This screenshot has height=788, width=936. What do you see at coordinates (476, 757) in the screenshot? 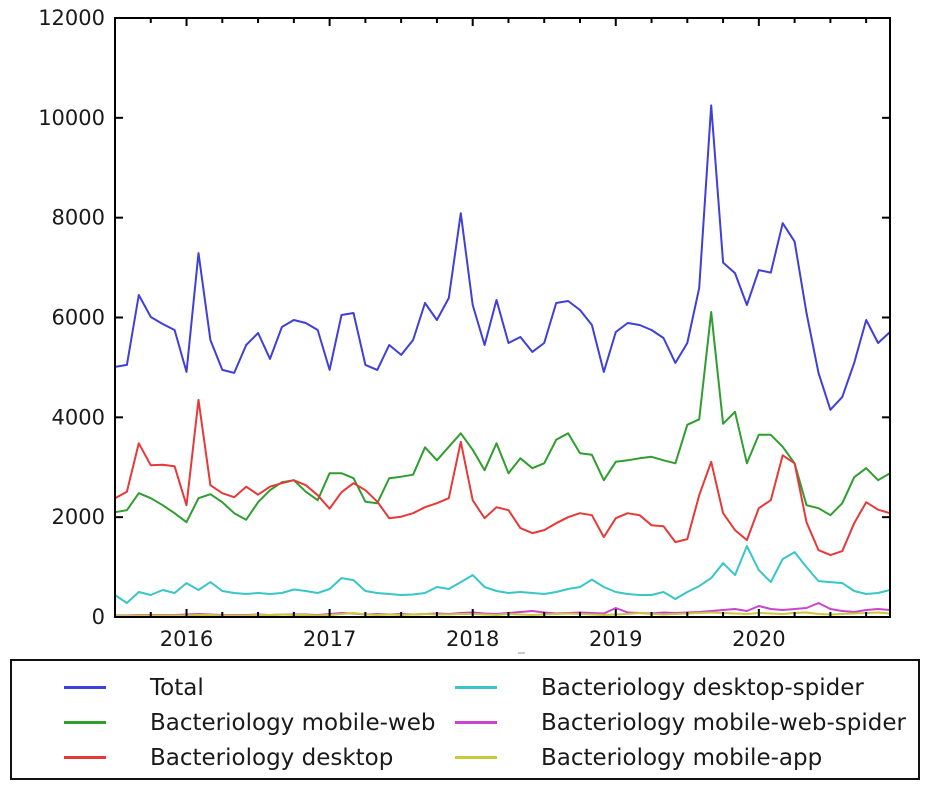
I see `legend-line-mobile-app` at bounding box center [476, 757].